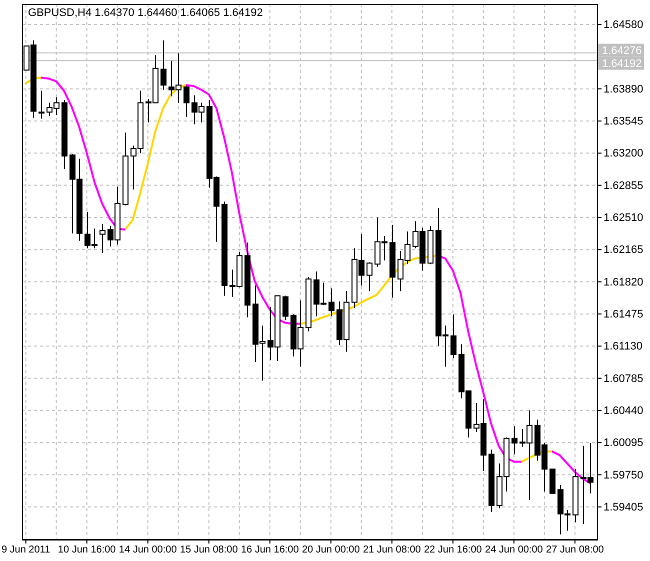  Describe the element at coordinates (624, 154) in the screenshot. I see `y-tick-label: 1.63200` at that location.